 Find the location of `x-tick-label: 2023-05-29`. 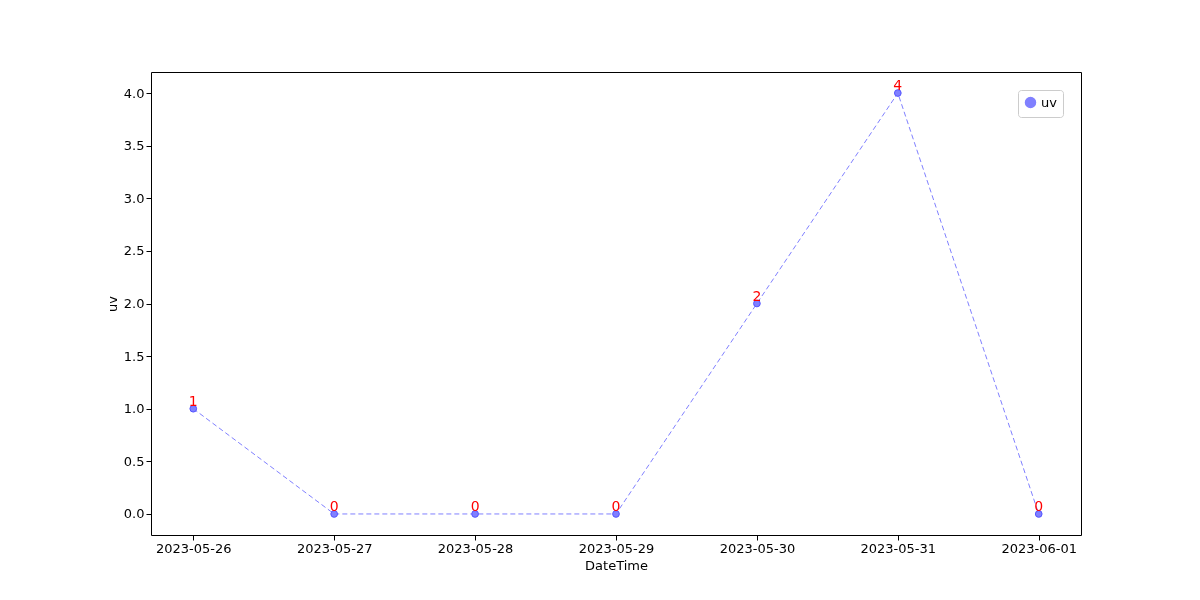

x-tick-label: 2023-05-29 is located at coordinates (616, 548).